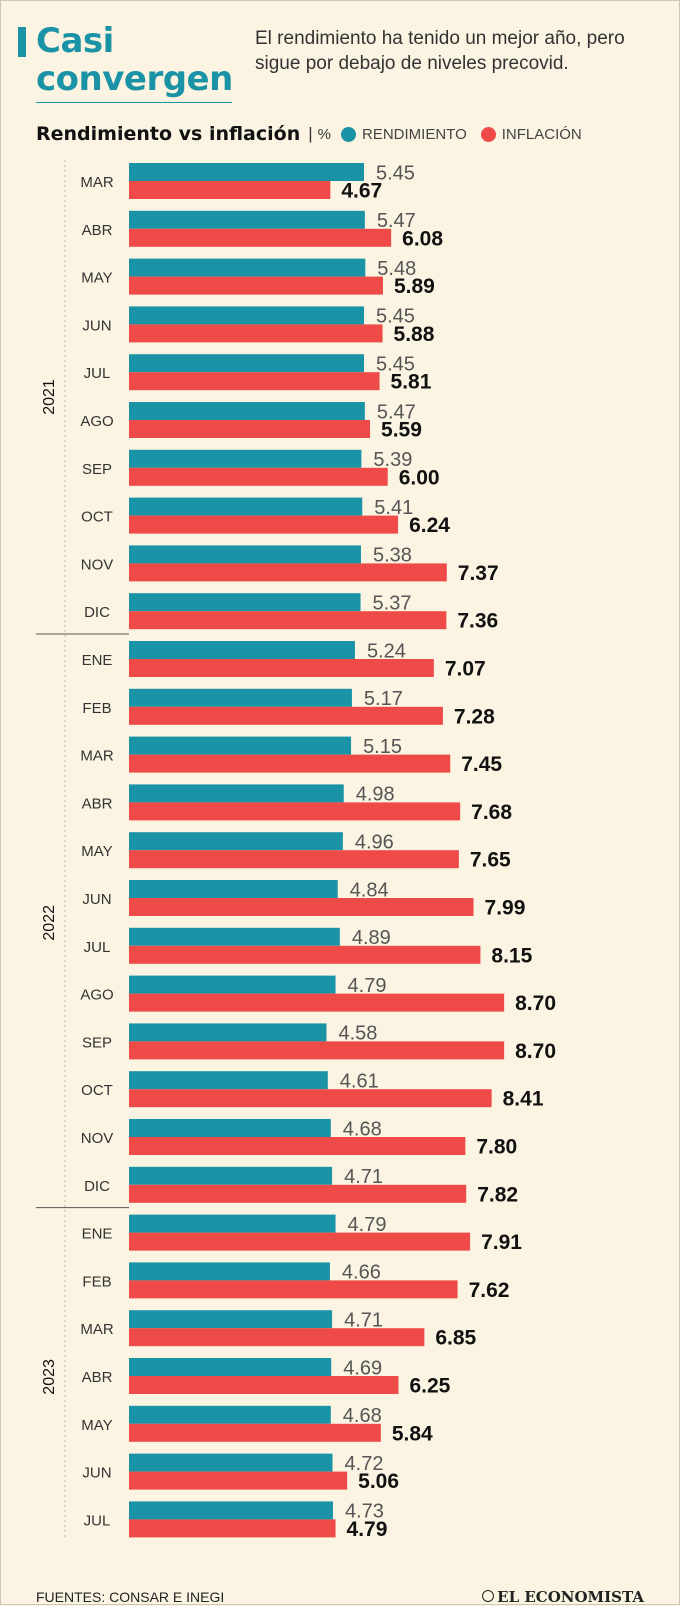 This screenshot has width=680, height=1606. What do you see at coordinates (465, 669) in the screenshot?
I see `data-label-inflacion: 7.07` at bounding box center [465, 669].